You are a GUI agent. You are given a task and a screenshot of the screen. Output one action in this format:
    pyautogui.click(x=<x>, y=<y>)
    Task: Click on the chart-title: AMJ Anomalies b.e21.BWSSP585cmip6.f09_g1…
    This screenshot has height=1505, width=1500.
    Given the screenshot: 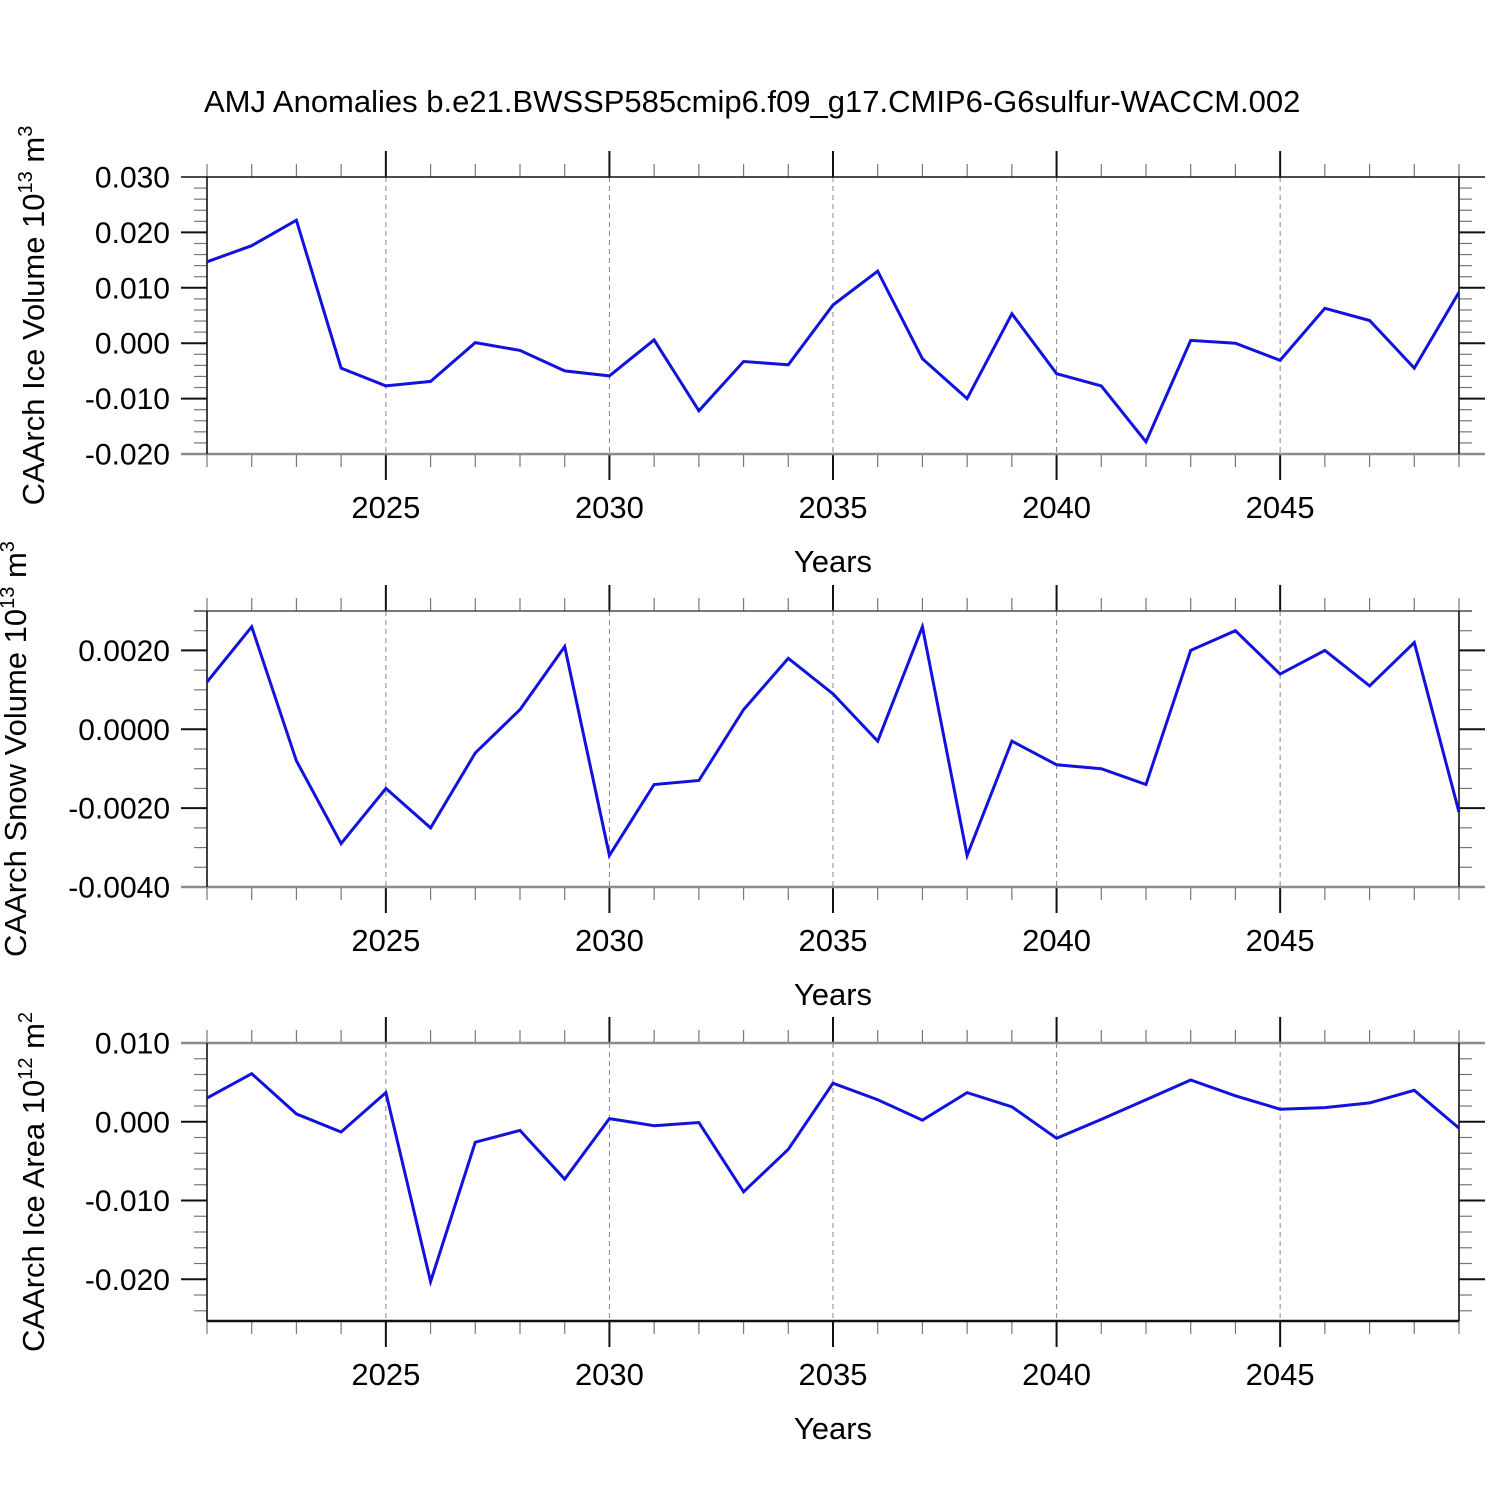 What is the action you would take?
    pyautogui.click(x=752, y=101)
    